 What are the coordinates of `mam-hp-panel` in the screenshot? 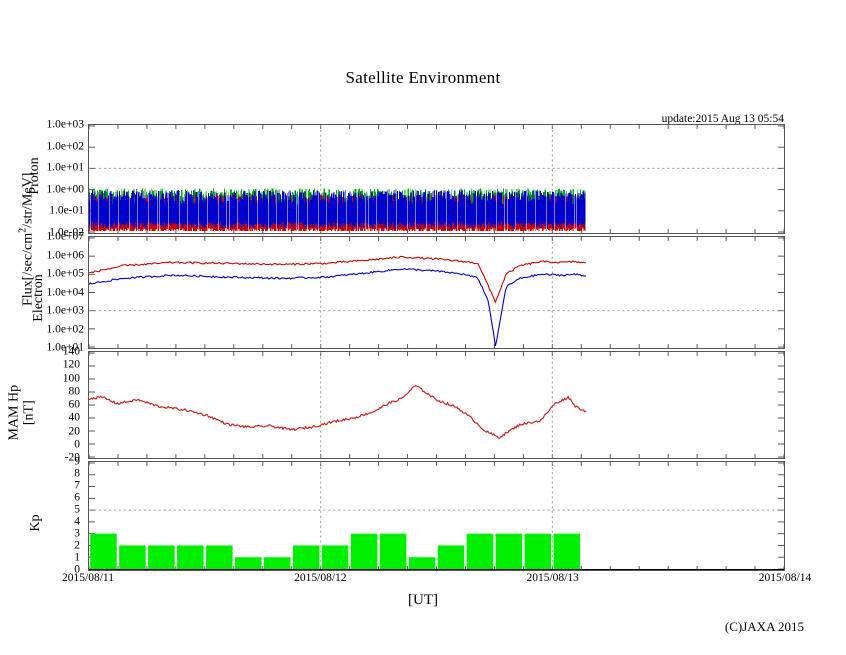 It's located at (436, 405).